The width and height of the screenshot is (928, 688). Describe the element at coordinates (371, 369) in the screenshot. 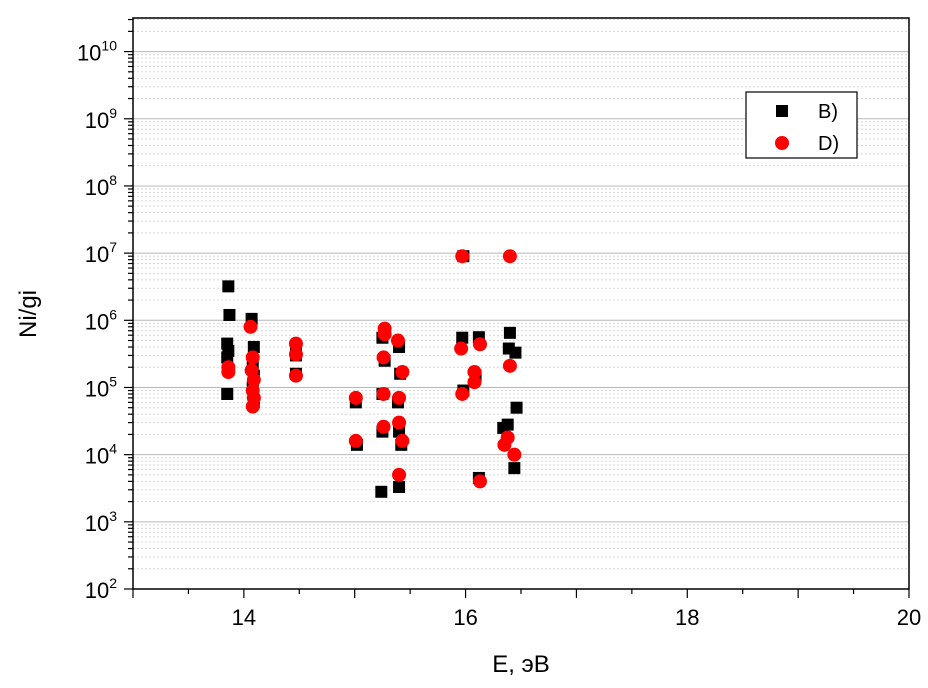

I see `series-d` at that location.